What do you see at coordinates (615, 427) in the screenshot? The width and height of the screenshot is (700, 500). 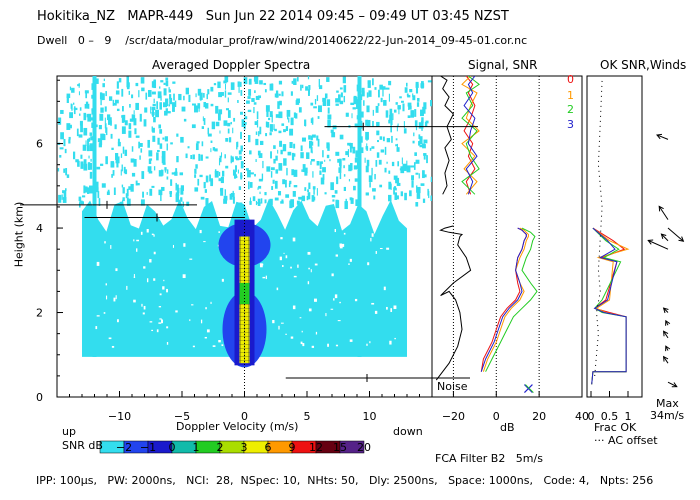 I see `ok-x-label: Frac OK` at bounding box center [615, 427].